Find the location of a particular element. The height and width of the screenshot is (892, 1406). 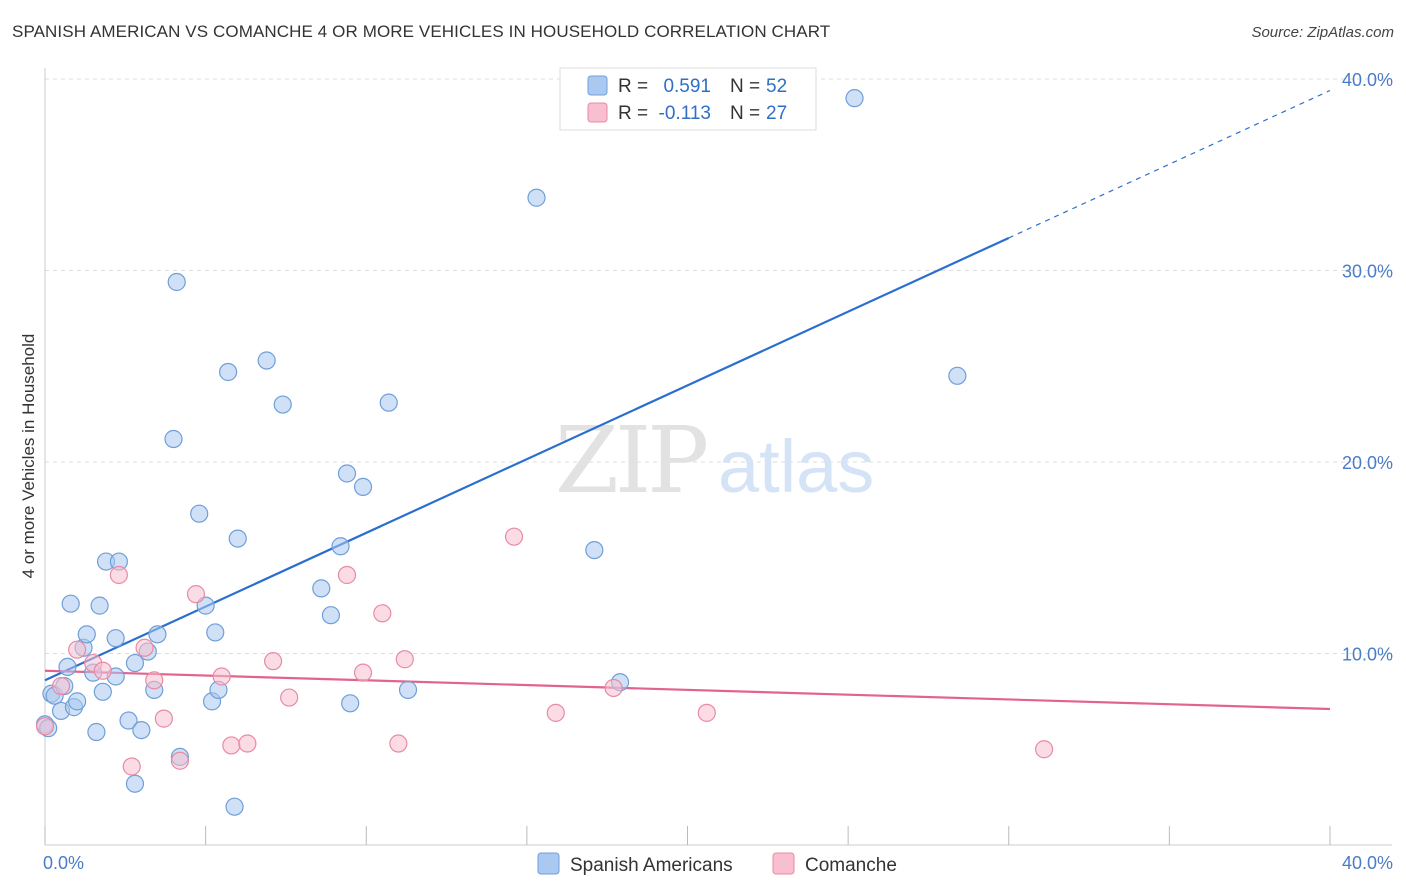

x-tick-label-0: 0.0% is located at coordinates (63, 863).